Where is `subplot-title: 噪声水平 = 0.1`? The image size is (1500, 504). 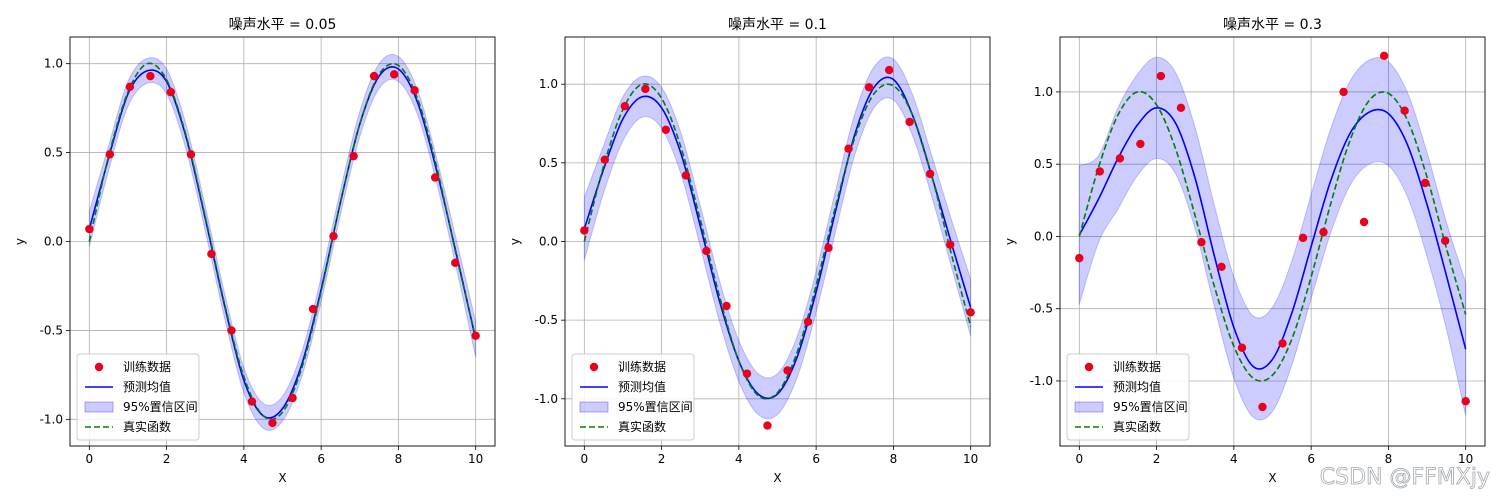
subplot-title: 噪声水平 = 0.1 is located at coordinates (777, 25).